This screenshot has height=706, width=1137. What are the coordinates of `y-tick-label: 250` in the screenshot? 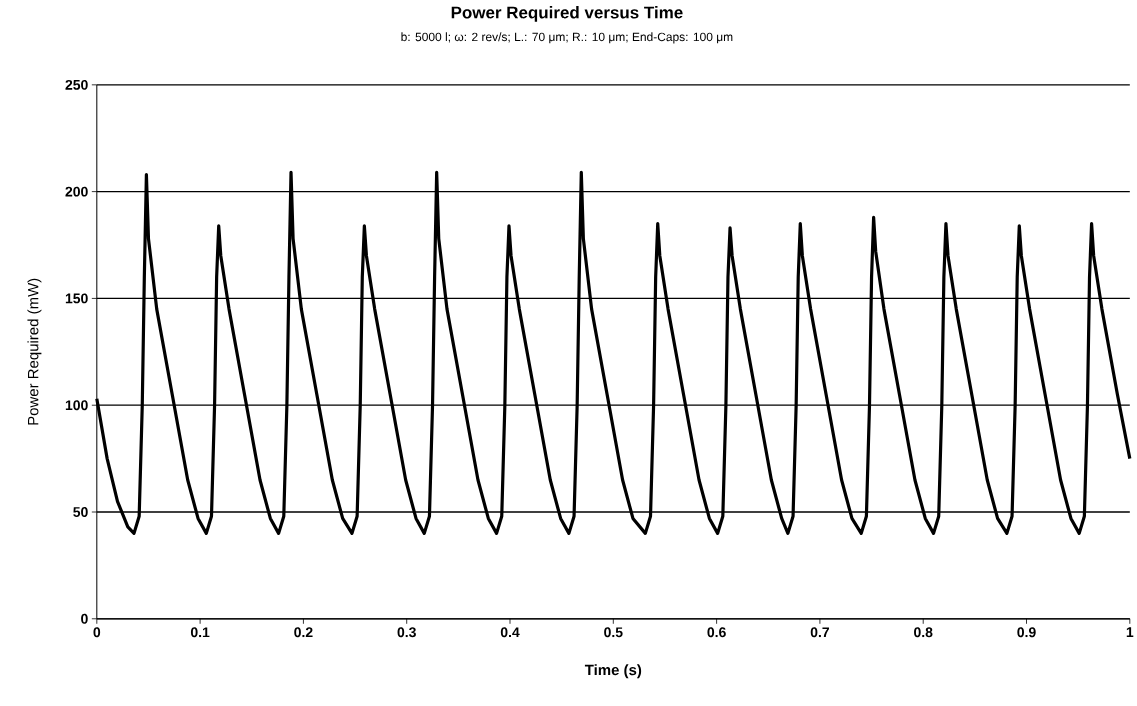 It's located at (76, 85).